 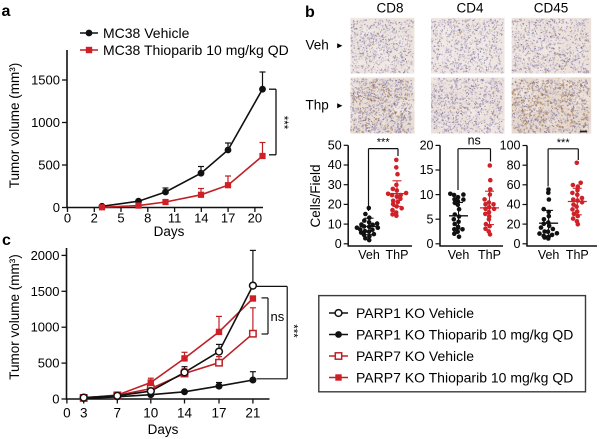 What do you see at coordinates (6, 11) in the screenshot?
I see `svg-text: a` at bounding box center [6, 11].